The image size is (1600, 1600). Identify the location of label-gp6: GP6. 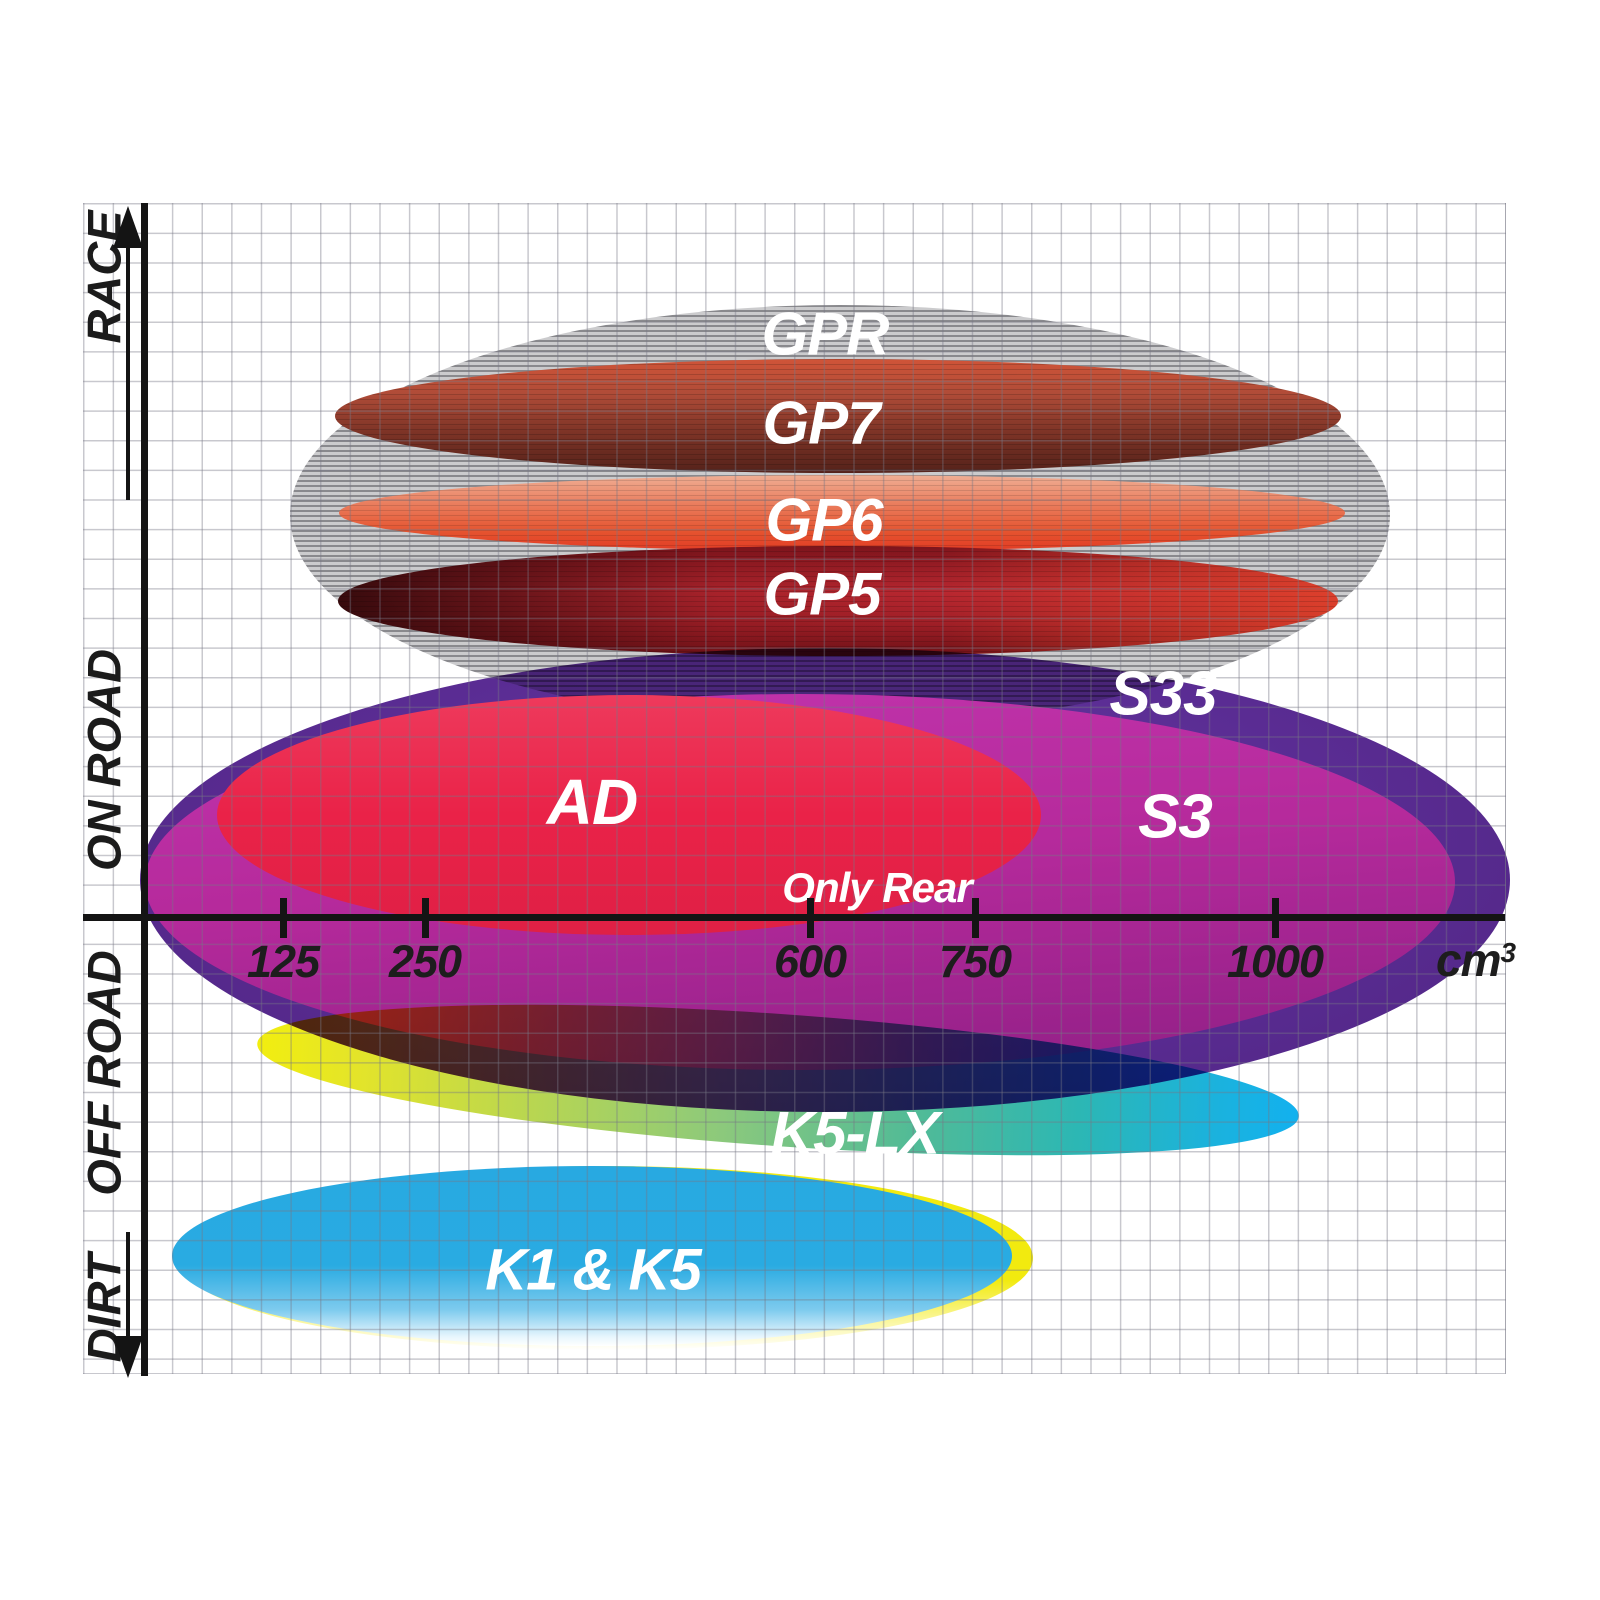
(824, 520).